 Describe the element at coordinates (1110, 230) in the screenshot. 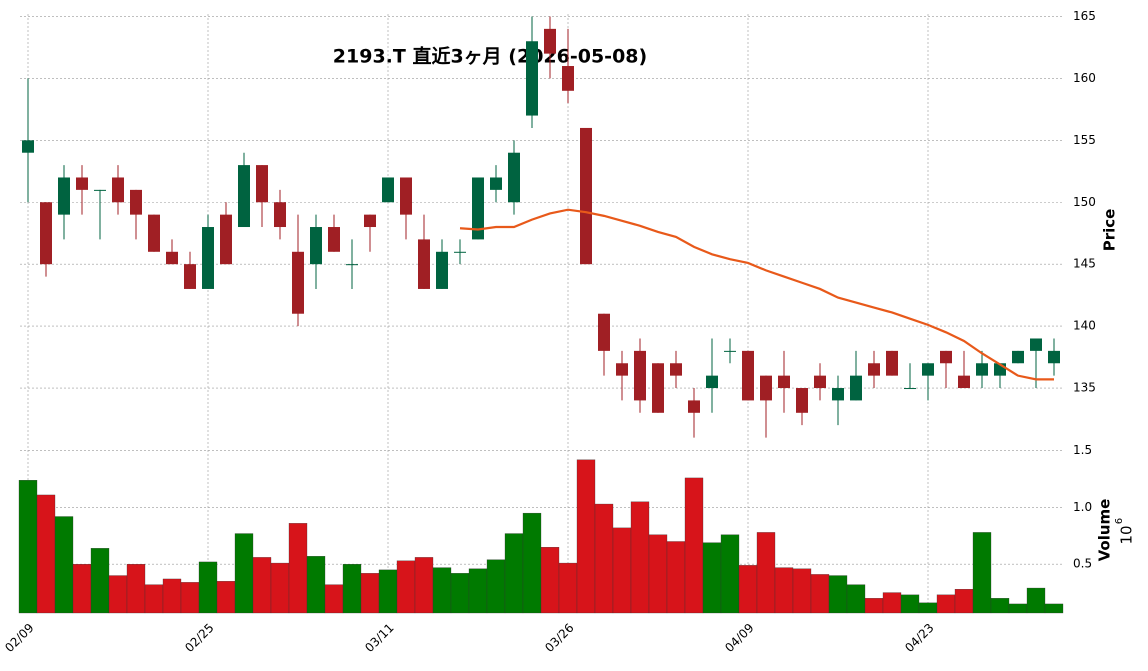

I see `y-axis-label: Price` at that location.